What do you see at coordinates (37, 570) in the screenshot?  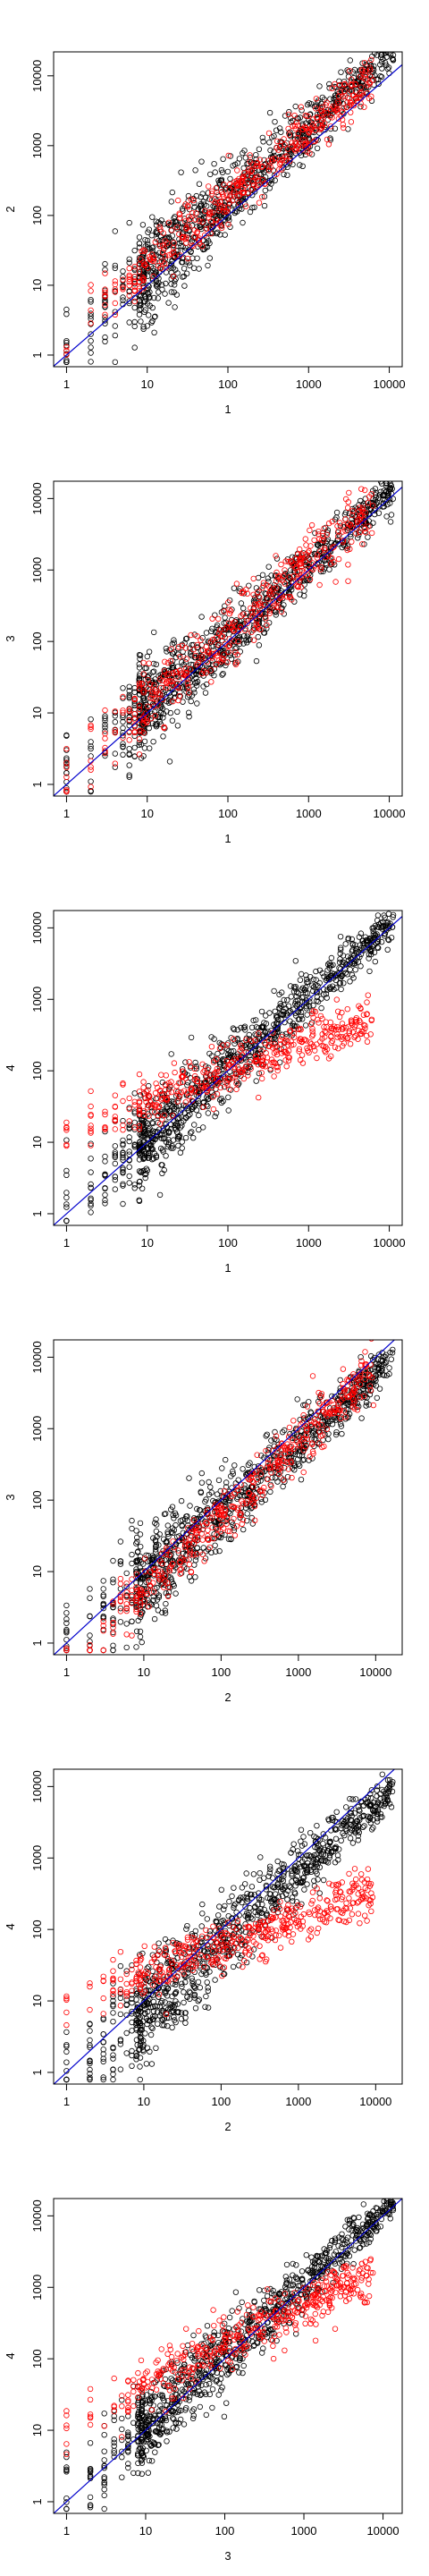 I see `y-tick-label: 1000` at bounding box center [37, 570].